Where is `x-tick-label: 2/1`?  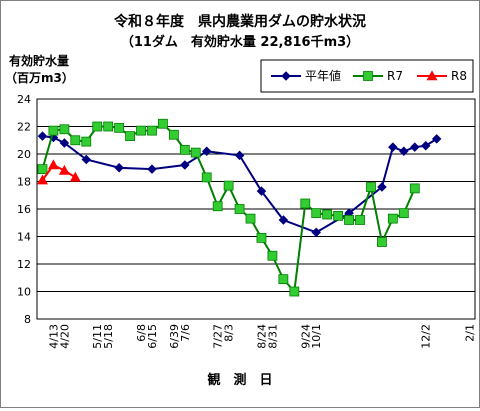
x-tick-label: 2/1 is located at coordinates (470, 333).